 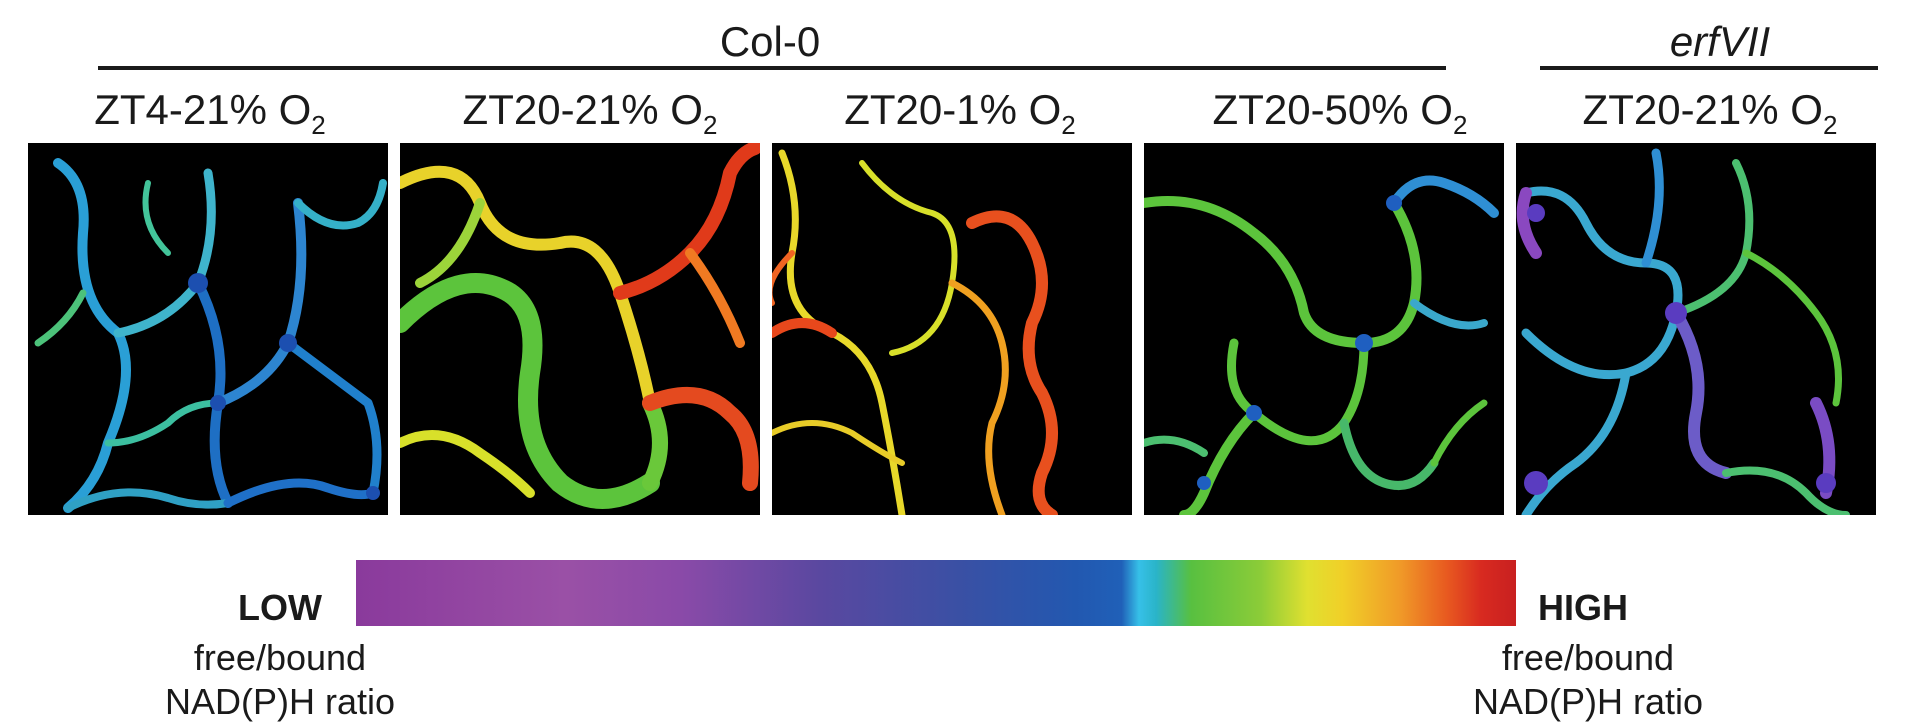 I want to click on low-caption-line1: free/bound, so click(x=280, y=657).